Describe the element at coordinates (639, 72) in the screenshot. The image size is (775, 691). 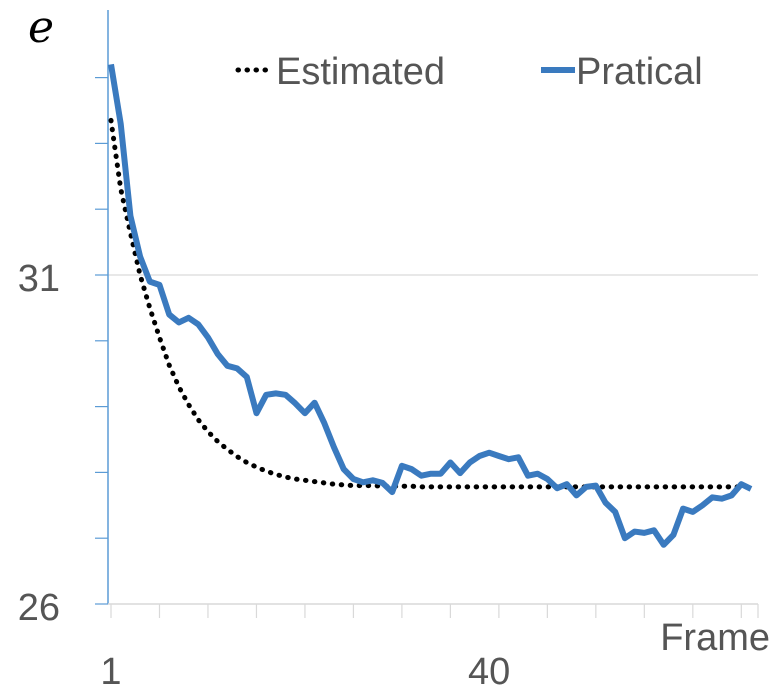
I see `legend-label-practical: Pratical` at that location.